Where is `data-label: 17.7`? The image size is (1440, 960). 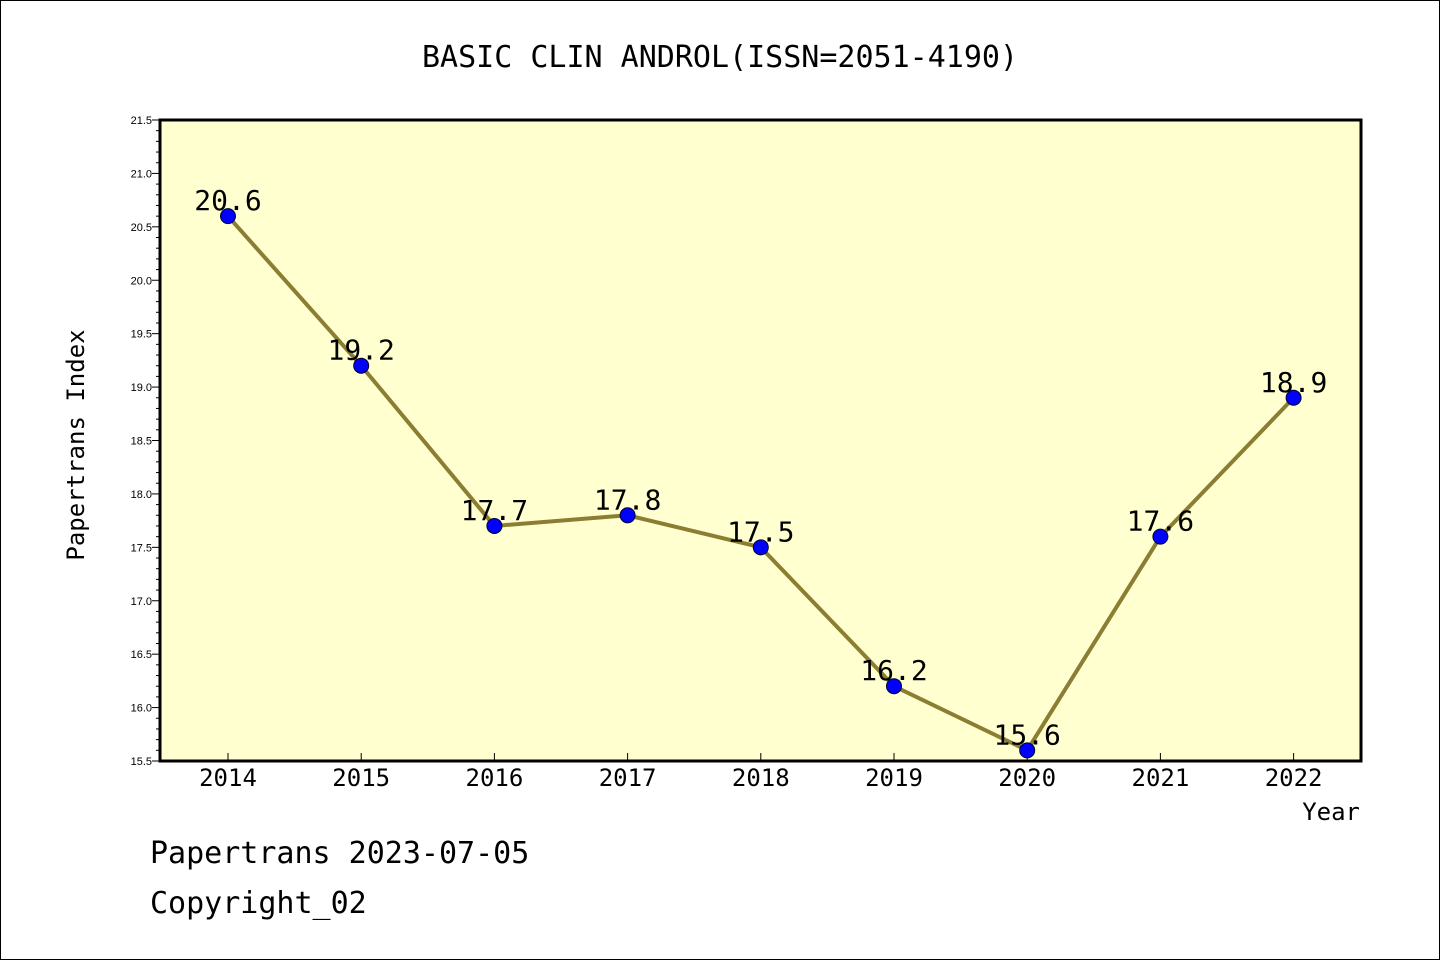
data-label: 17.7 is located at coordinates (494, 510).